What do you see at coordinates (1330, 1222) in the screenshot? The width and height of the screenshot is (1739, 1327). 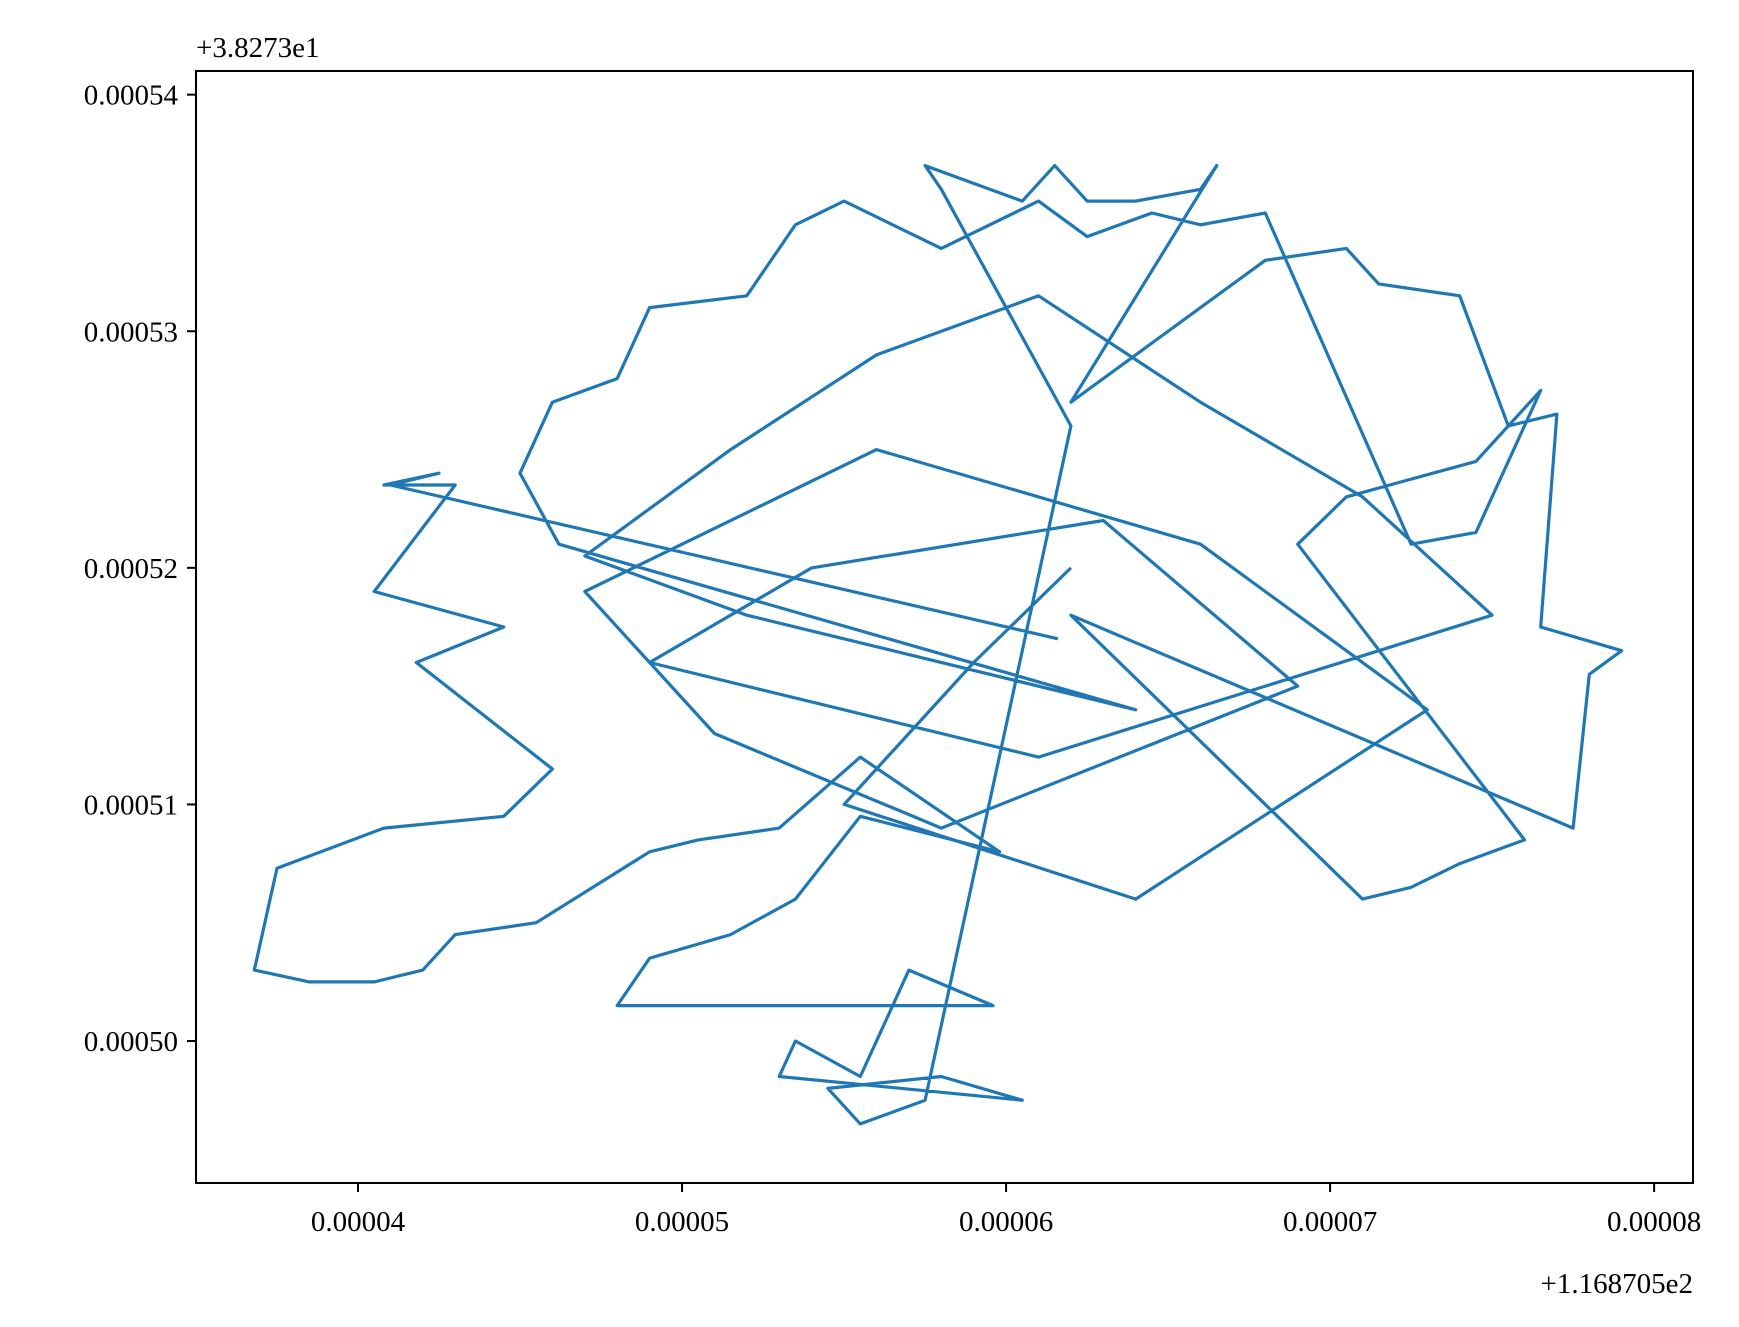 I see `x-tick-label: 0.00007` at bounding box center [1330, 1222].